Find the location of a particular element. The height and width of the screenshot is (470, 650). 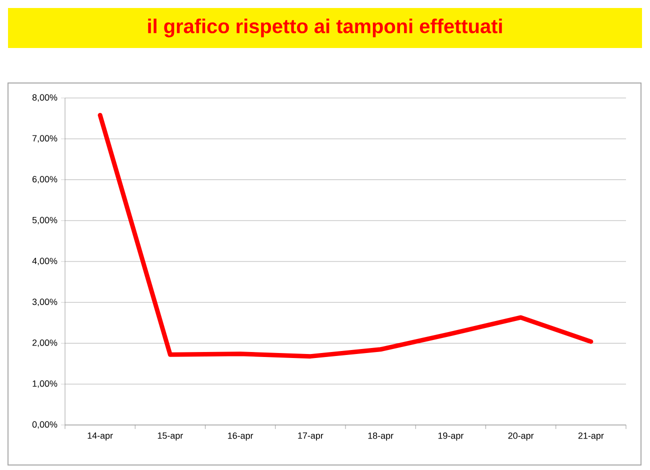

y-tick-label: 4,00% is located at coordinates (45, 262).